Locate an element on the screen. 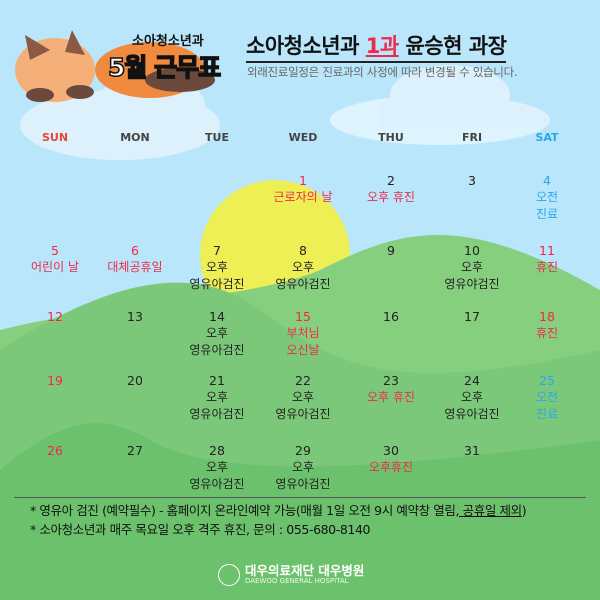  day-cell: 27 is located at coordinates (135, 450).